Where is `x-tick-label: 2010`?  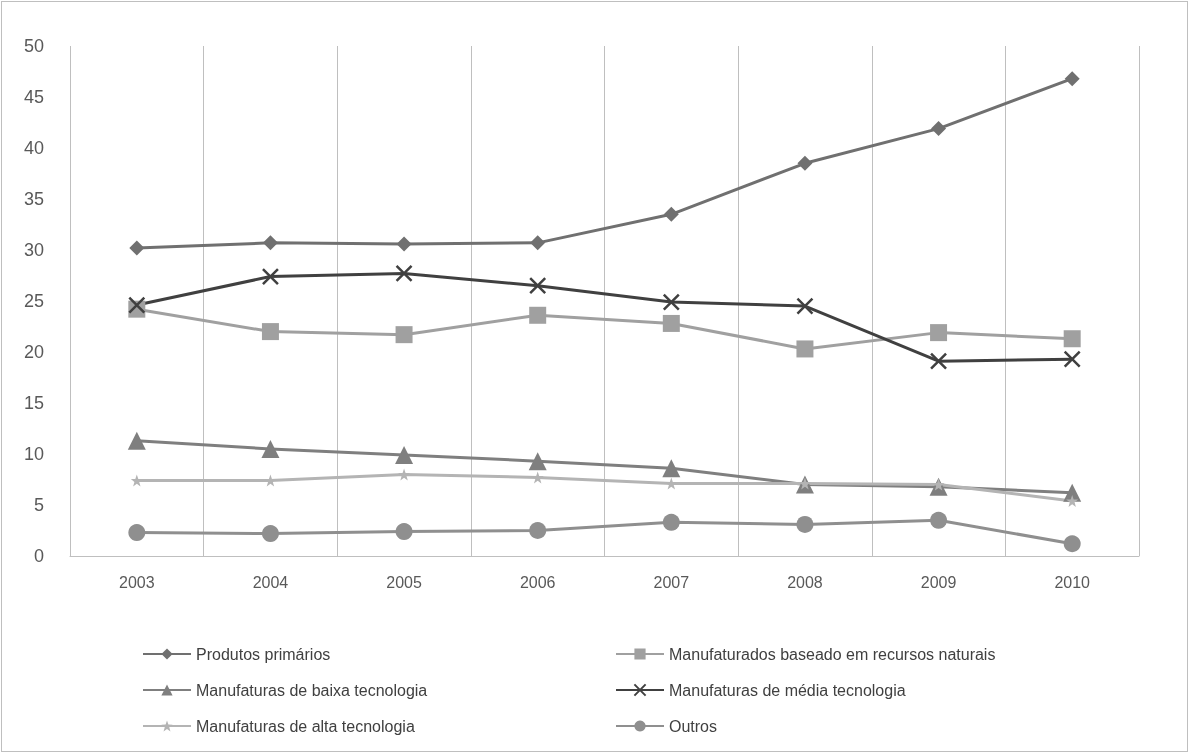
x-tick-label: 2010 is located at coordinates (1072, 582).